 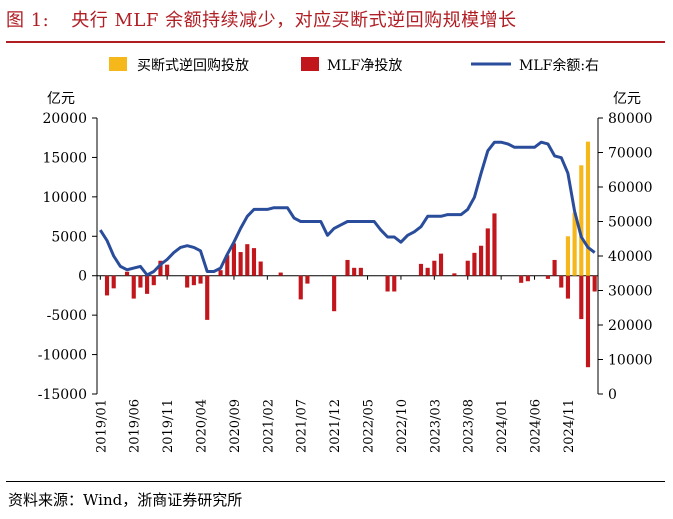 What do you see at coordinates (235, 426) in the screenshot?
I see `x-tick-label: 2020/09` at bounding box center [235, 426].